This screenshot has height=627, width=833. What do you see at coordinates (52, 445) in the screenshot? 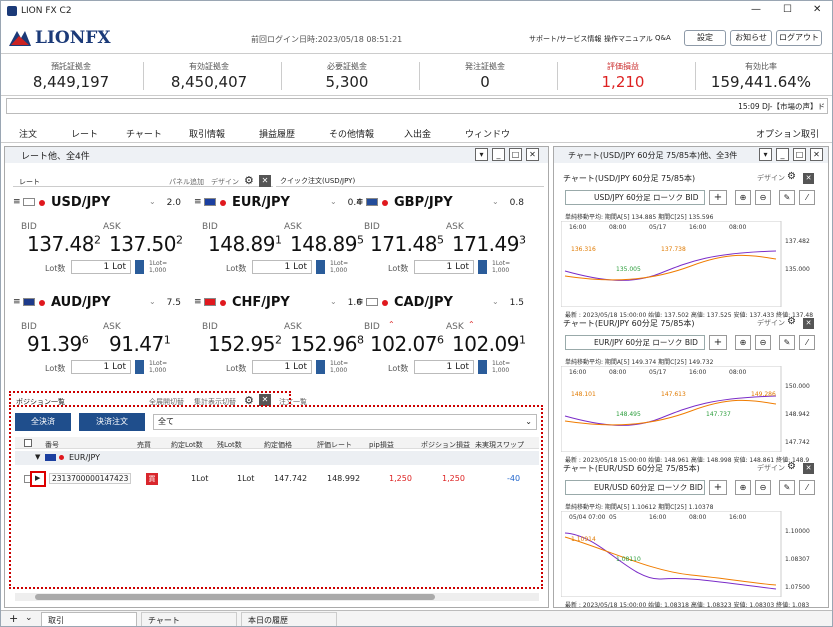
I see `col-header: 番号` at bounding box center [52, 445].